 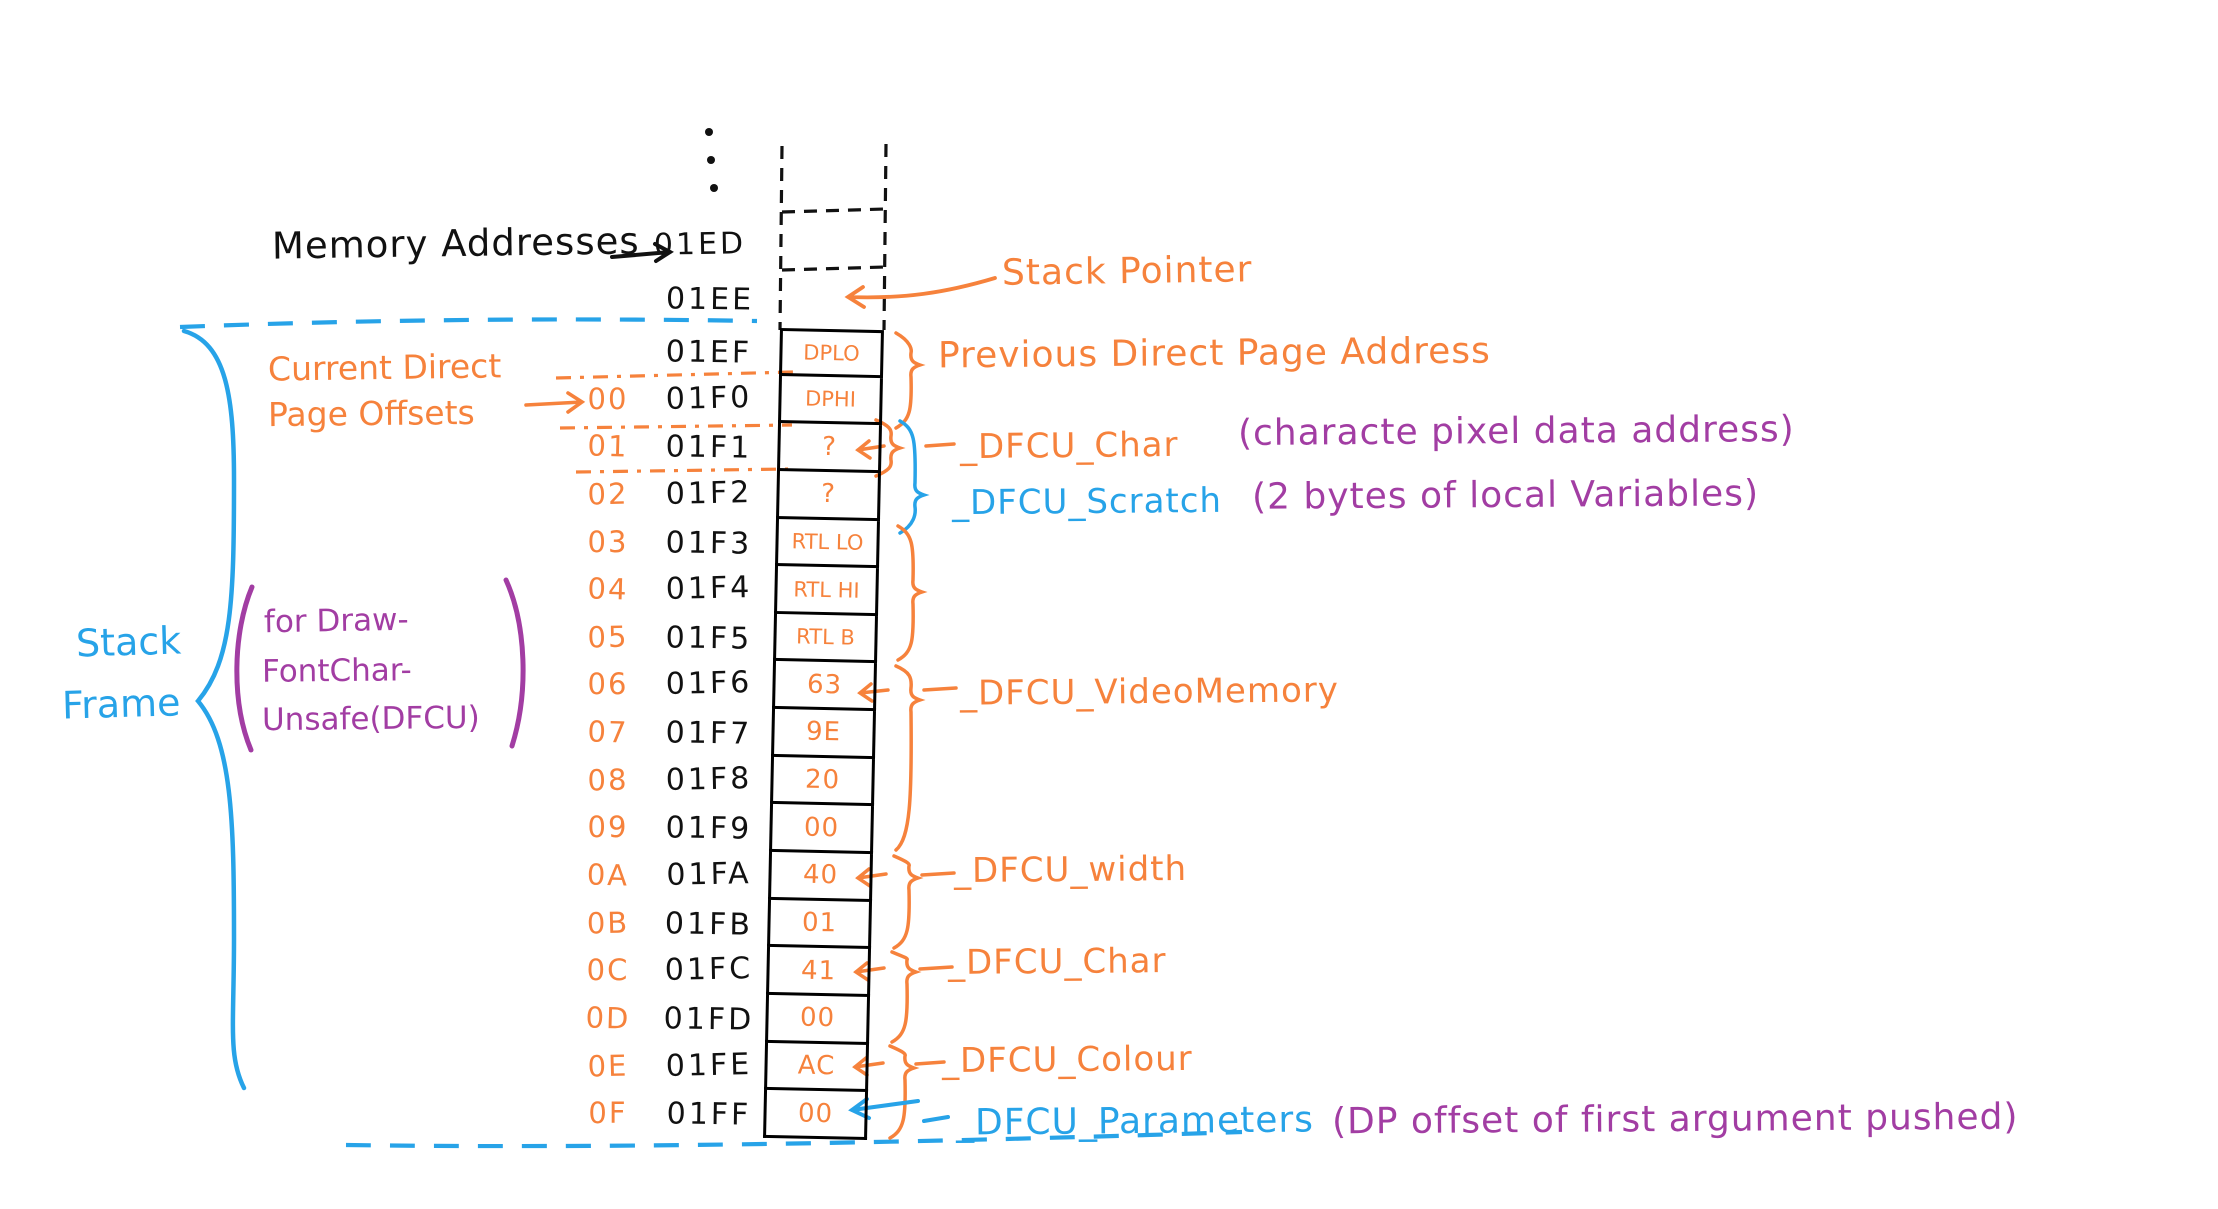 What do you see at coordinates (709, 684) in the screenshot?
I see `memory-address: 01F6` at bounding box center [709, 684].